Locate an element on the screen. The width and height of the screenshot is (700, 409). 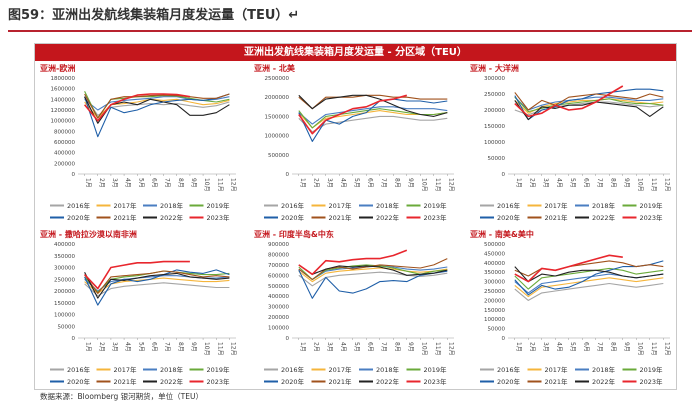
series-line-2018 is located at coordinates (589, 103).